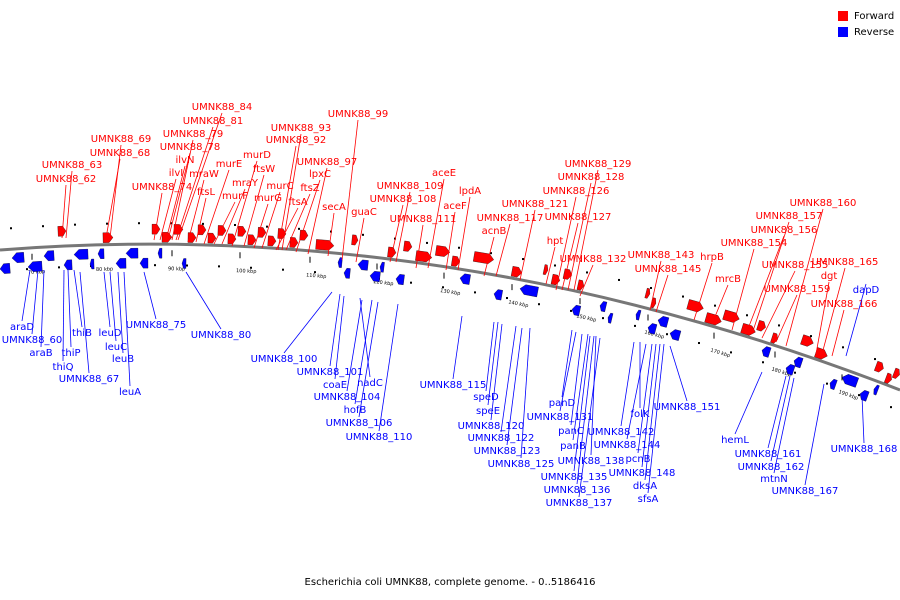 The width and height of the screenshot is (900, 600). I want to click on gene-label-umnk88-97: UMNK88_97, so click(327, 162).